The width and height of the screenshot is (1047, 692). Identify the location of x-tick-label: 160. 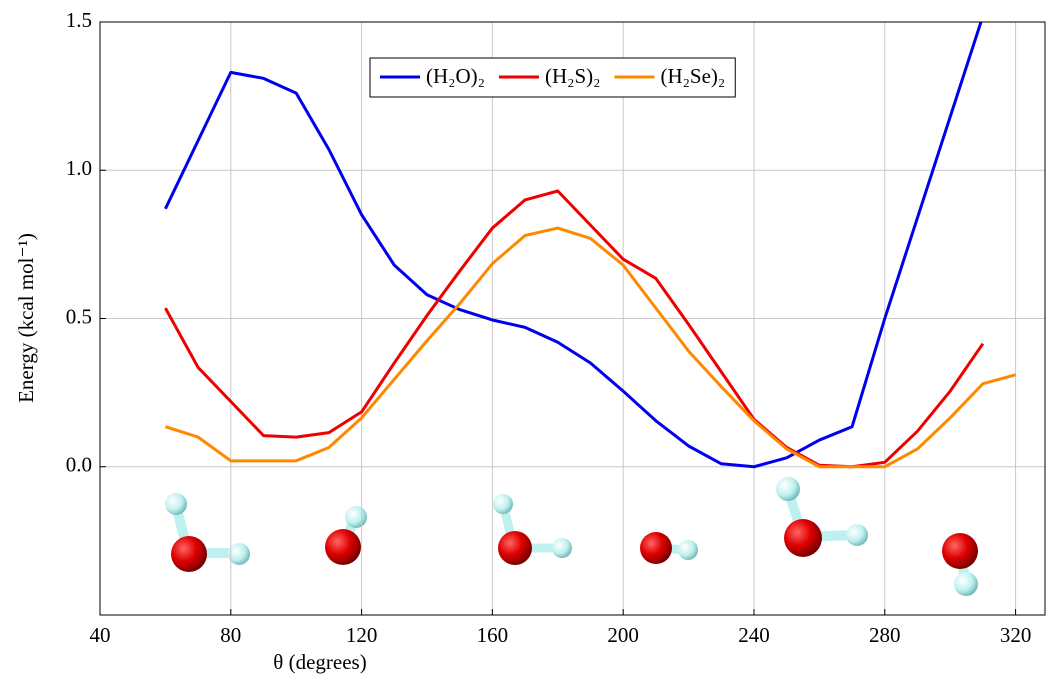
(493, 635).